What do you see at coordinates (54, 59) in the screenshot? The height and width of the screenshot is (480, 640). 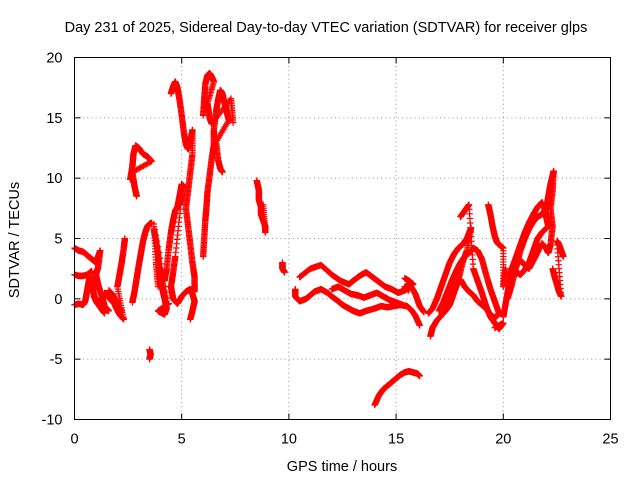 I see `y-tick-label: 20` at bounding box center [54, 59].